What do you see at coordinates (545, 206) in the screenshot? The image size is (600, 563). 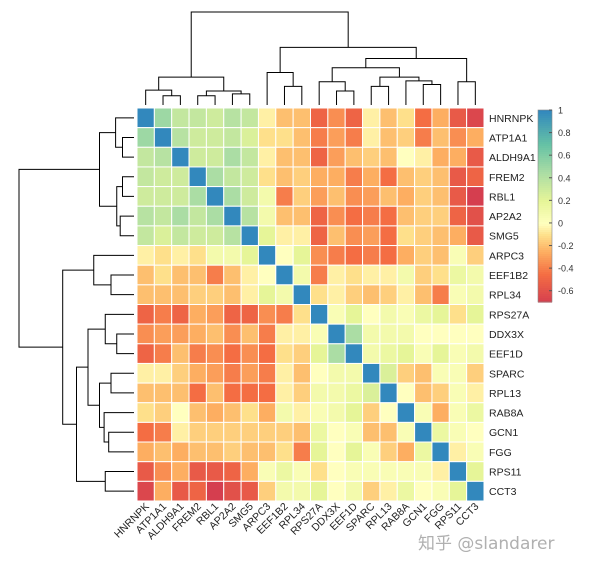 I see `colorbar-frame` at bounding box center [545, 206].